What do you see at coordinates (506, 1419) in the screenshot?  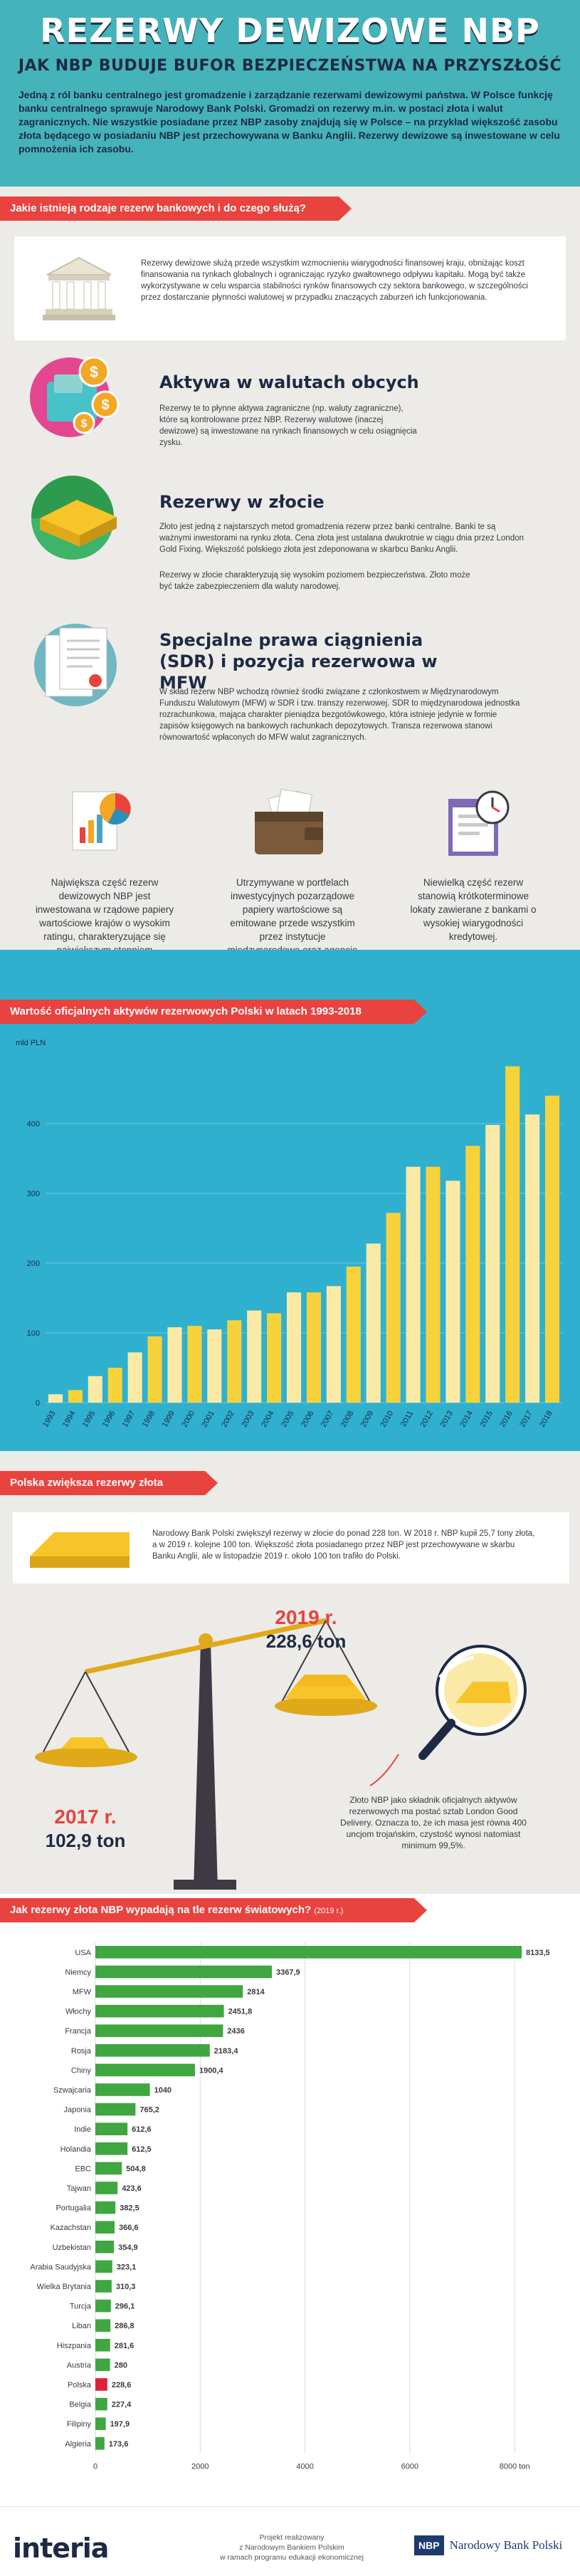 I see `x-tick-label: 2016` at bounding box center [506, 1419].